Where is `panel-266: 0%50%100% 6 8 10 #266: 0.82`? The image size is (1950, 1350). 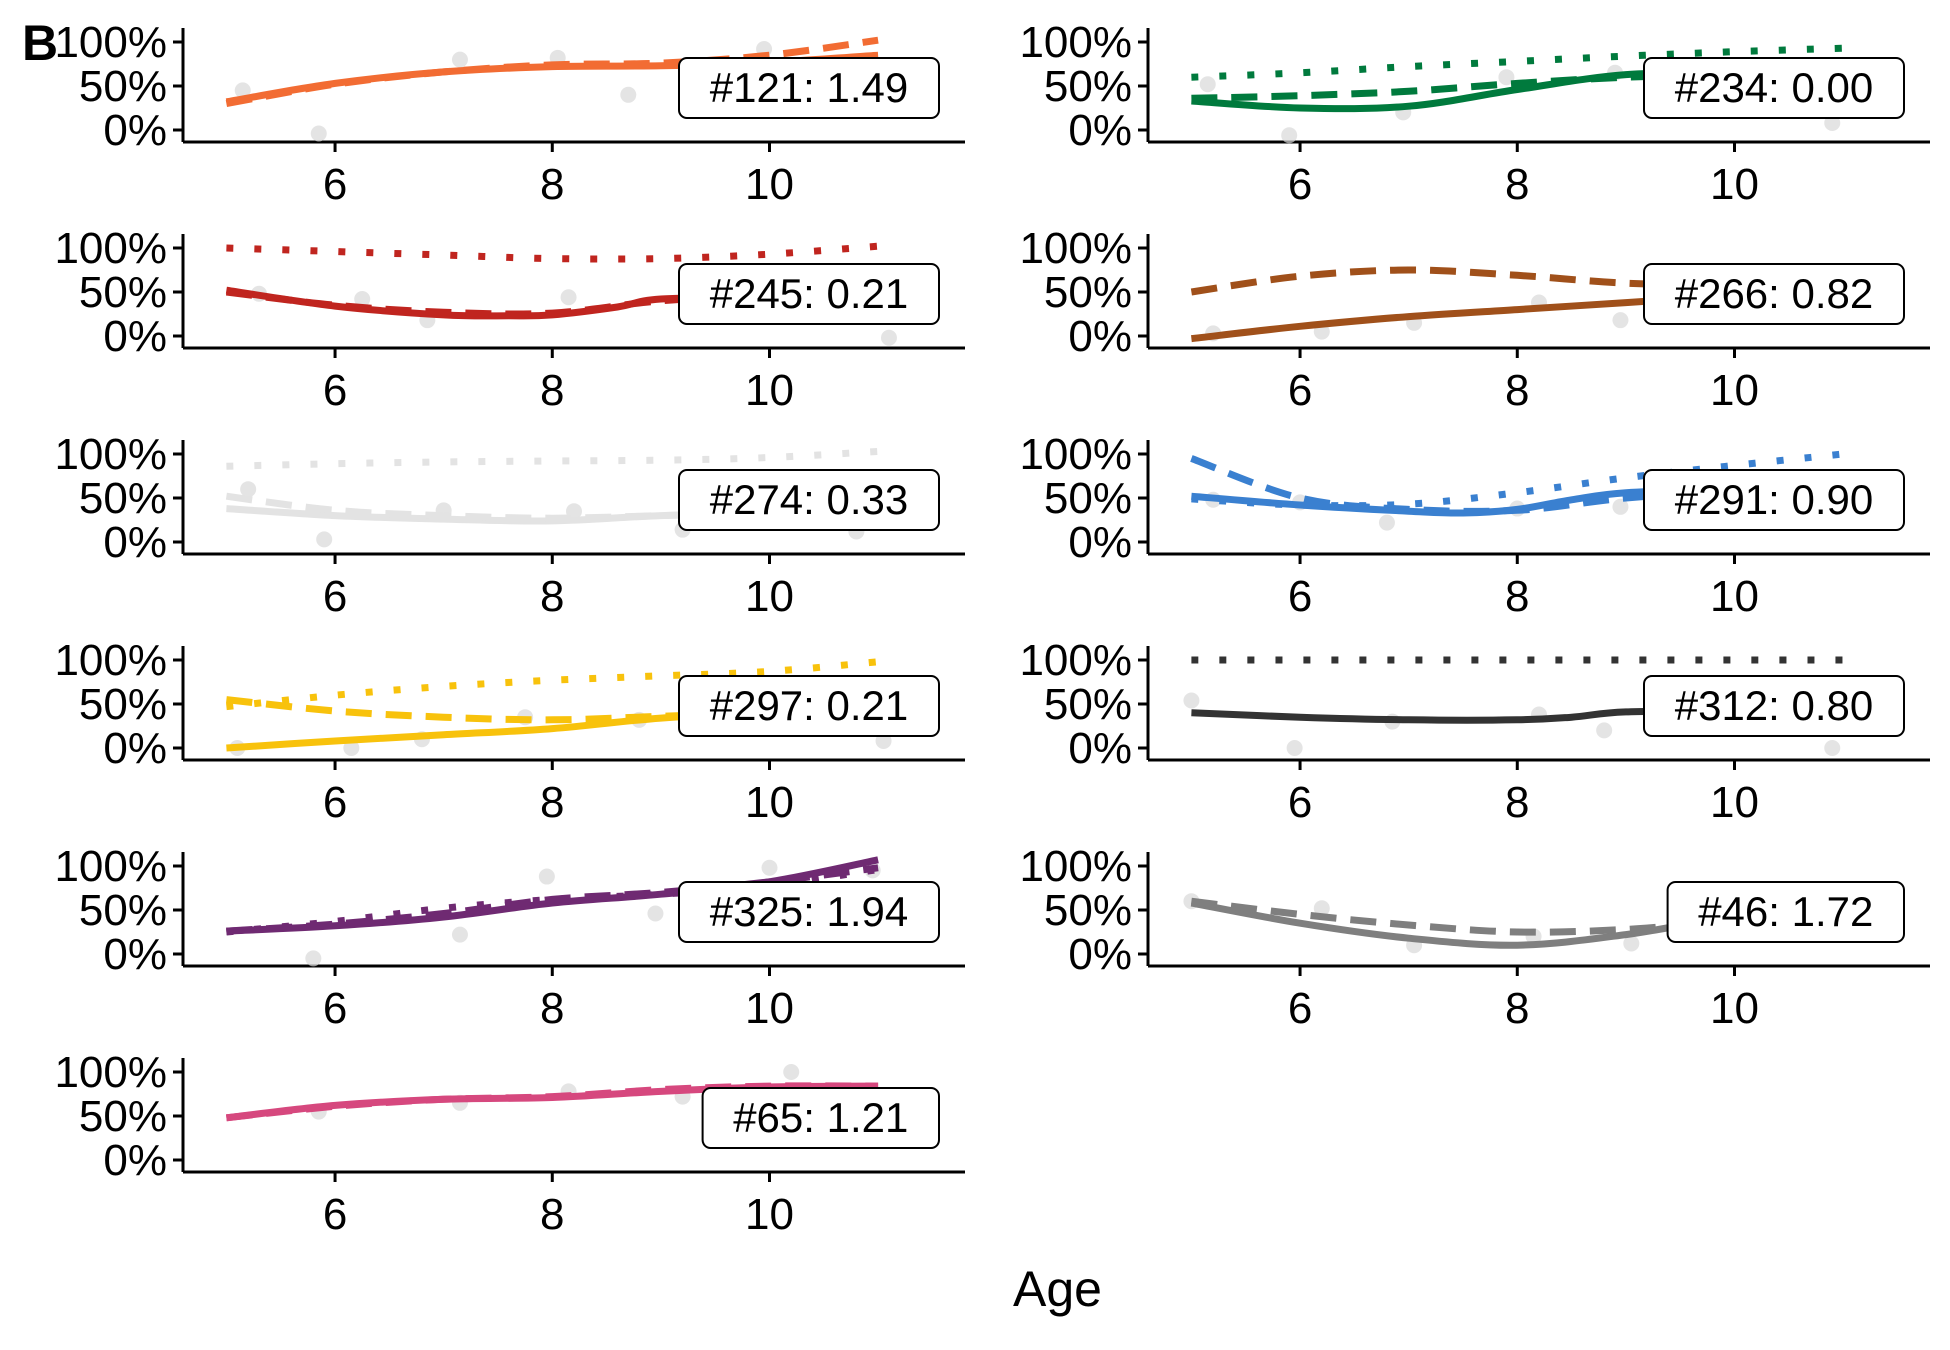 panel-266: 0%50%100% 6 8 10 #266: 0.82 is located at coordinates (1474, 319).